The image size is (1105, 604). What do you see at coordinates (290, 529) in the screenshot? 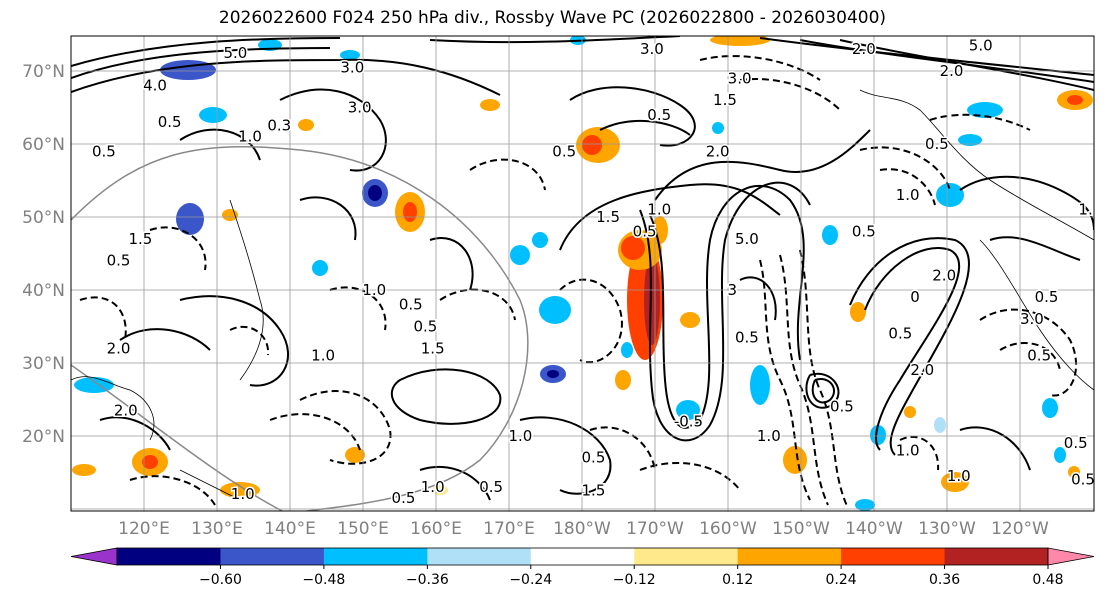
I see `lon-label-140e: 140°E` at bounding box center [290, 529].